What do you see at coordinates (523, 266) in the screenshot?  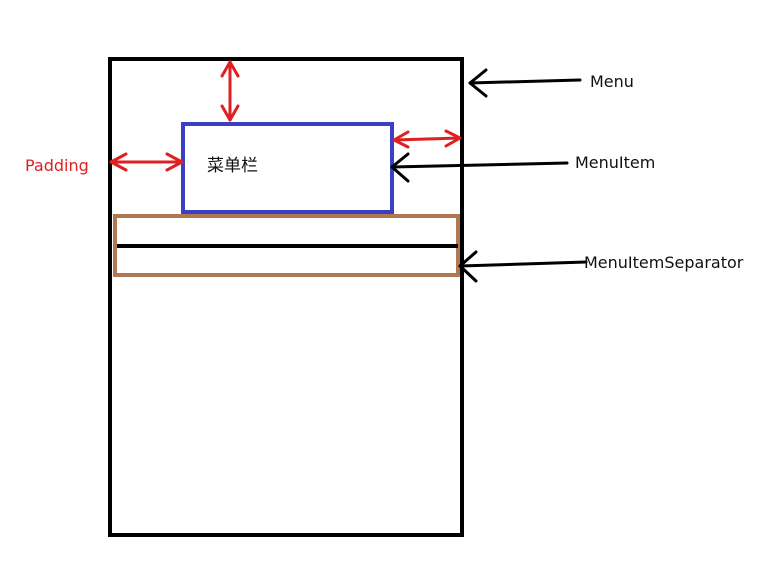 I see `pointer-arrow-separator` at bounding box center [523, 266].